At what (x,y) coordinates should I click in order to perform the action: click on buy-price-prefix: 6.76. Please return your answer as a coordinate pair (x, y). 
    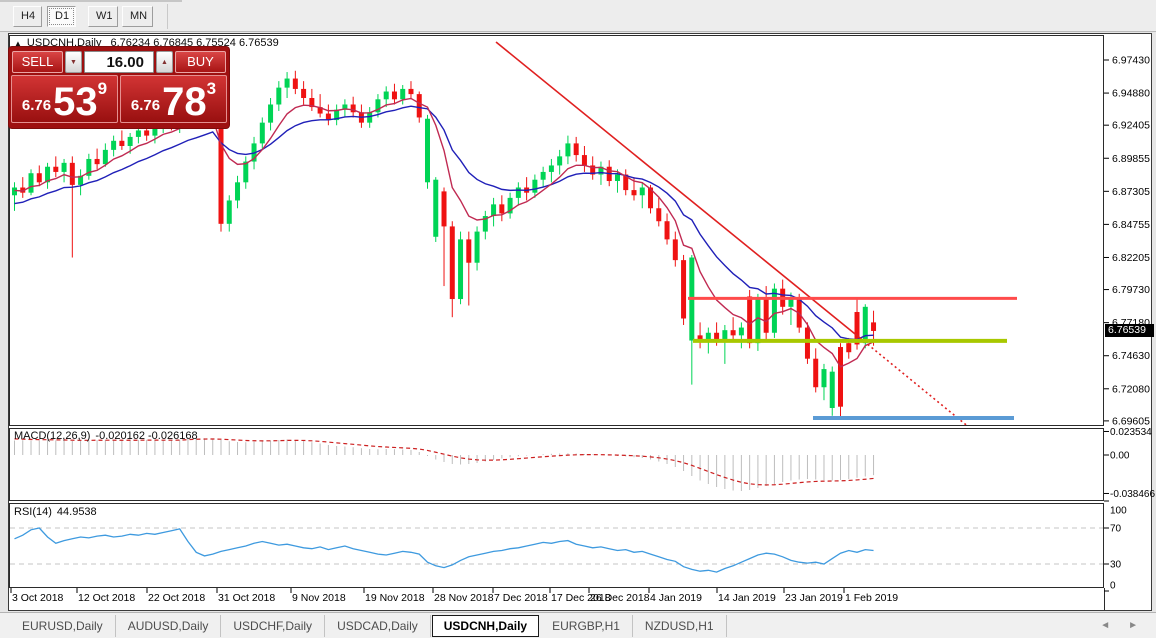
    Looking at the image, I should click on (145, 105).